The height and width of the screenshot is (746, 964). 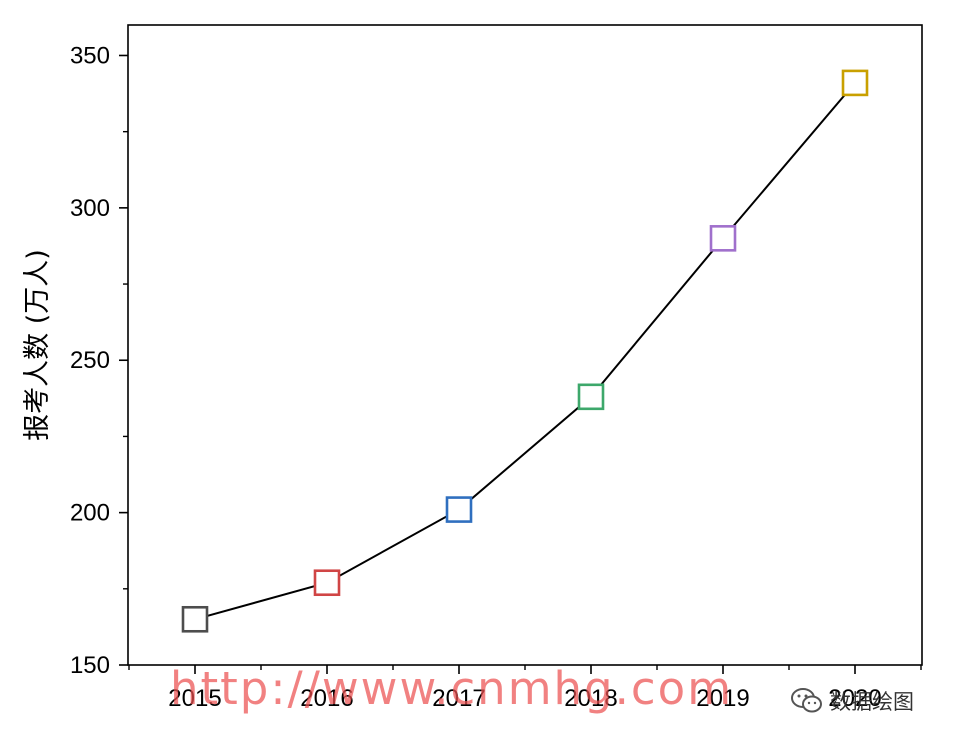 What do you see at coordinates (591, 397) in the screenshot?
I see `data-point-2018` at bounding box center [591, 397].